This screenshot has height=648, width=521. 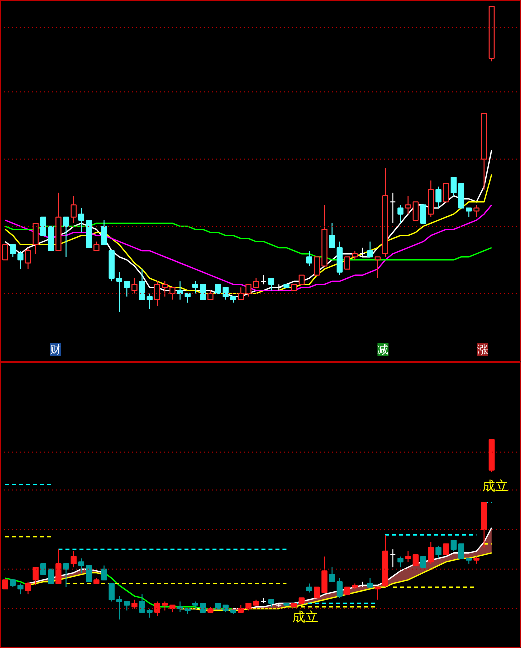 I want to click on text: 财, so click(x=56, y=349).